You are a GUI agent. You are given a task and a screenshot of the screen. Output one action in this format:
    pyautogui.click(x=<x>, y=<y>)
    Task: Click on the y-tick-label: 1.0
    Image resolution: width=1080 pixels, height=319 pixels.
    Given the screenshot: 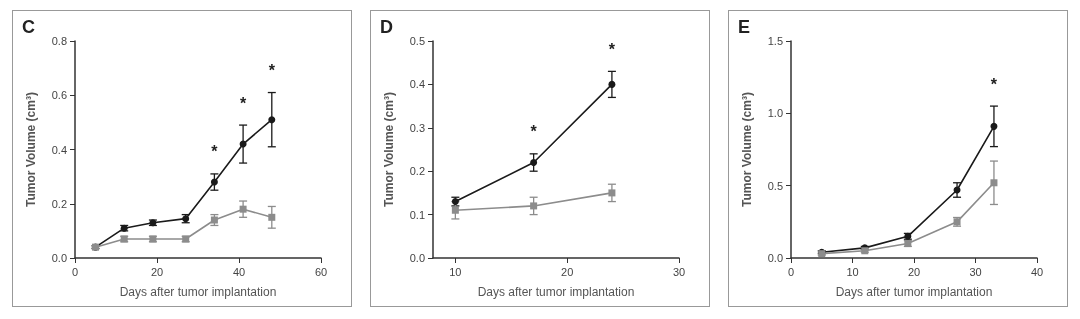 What is the action you would take?
    pyautogui.click(x=775, y=113)
    